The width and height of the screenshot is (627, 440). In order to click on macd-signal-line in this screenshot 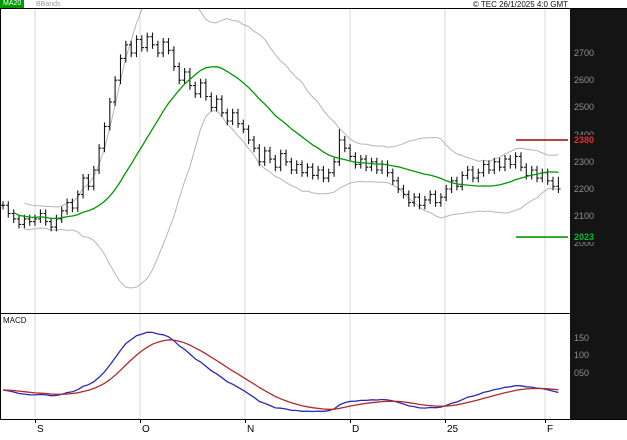, I will do `click(280, 374)`.